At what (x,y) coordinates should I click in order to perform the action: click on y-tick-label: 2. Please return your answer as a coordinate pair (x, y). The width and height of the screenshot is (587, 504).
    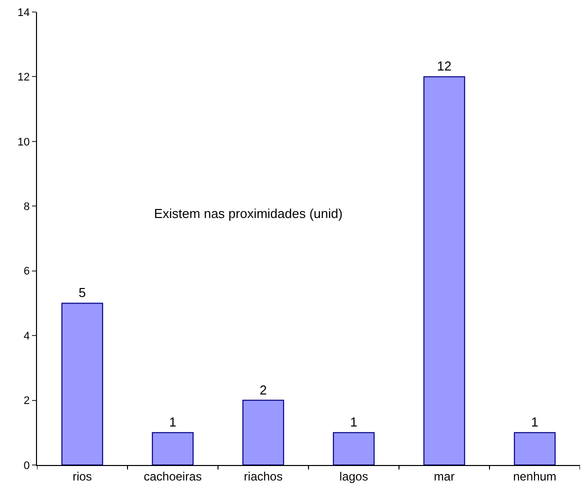
    Looking at the image, I should click on (27, 401).